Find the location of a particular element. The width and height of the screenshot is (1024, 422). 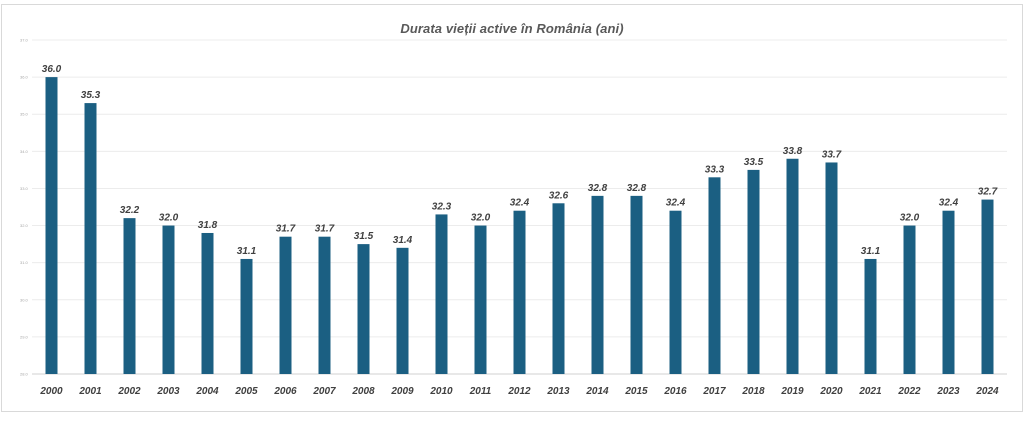

data-label: 33.5 is located at coordinates (754, 162).